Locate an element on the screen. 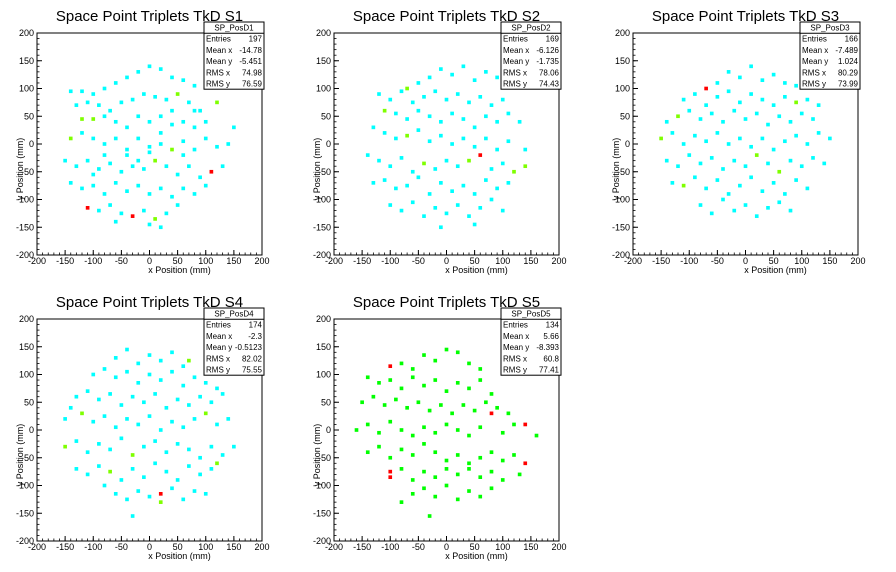 The height and width of the screenshot is (572, 896). x-tick-label: 50 is located at coordinates (178, 261).